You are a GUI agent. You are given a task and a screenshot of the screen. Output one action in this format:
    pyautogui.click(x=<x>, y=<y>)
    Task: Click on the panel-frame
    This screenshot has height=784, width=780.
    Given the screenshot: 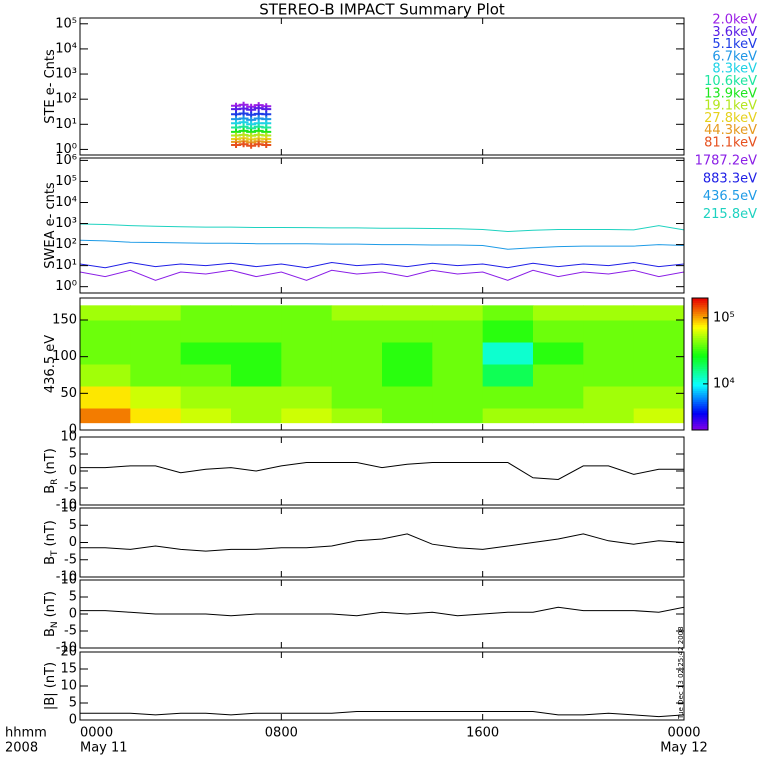 What is the action you would take?
    pyautogui.click(x=382, y=86)
    